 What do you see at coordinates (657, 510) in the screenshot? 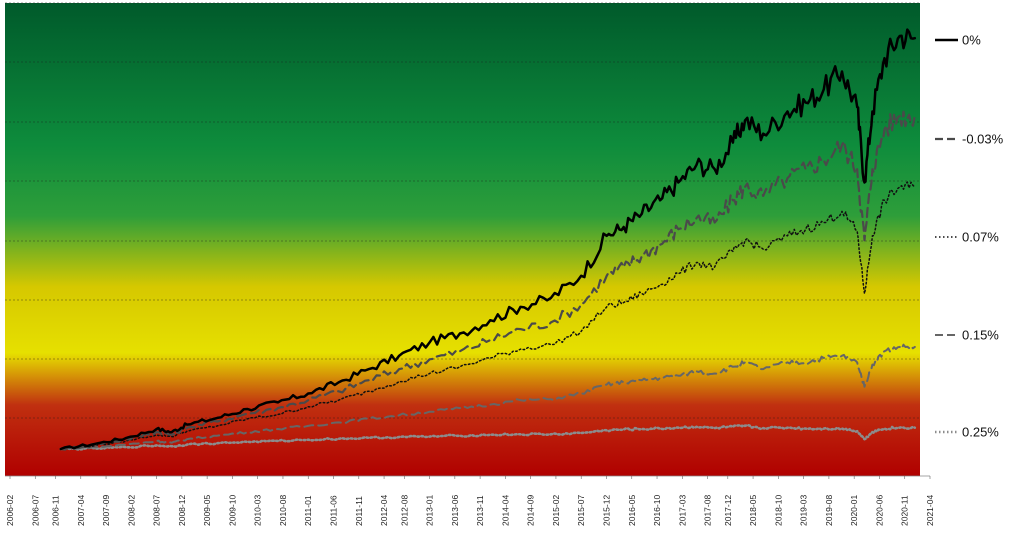
I see `x-tick-label: 2016-10` at bounding box center [657, 510].